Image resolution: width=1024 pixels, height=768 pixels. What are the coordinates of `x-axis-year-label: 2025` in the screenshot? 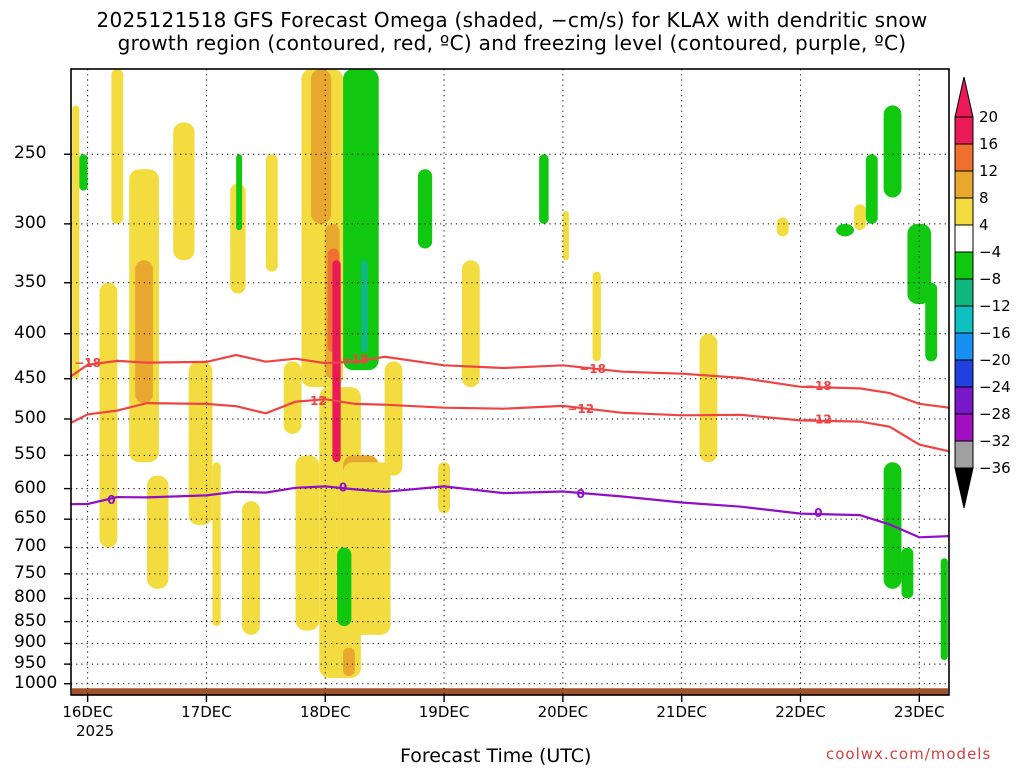 It's located at (95, 731).